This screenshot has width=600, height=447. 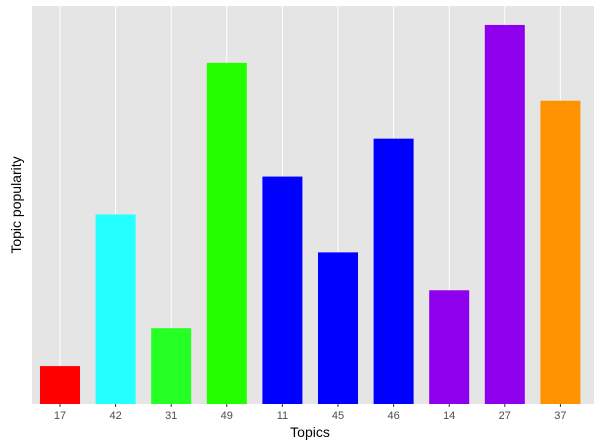 I want to click on x-tick-label: 46, so click(x=393, y=416).